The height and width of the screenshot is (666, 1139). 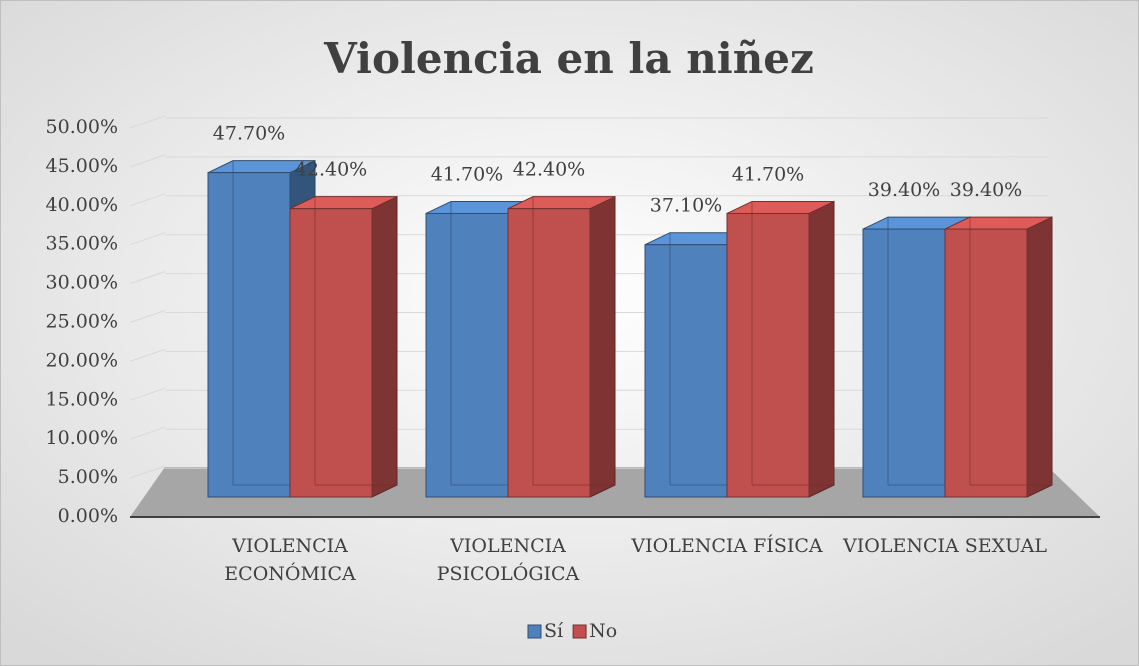 What do you see at coordinates (82, 322) in the screenshot?
I see `y-tick-label: 25.00%` at bounding box center [82, 322].